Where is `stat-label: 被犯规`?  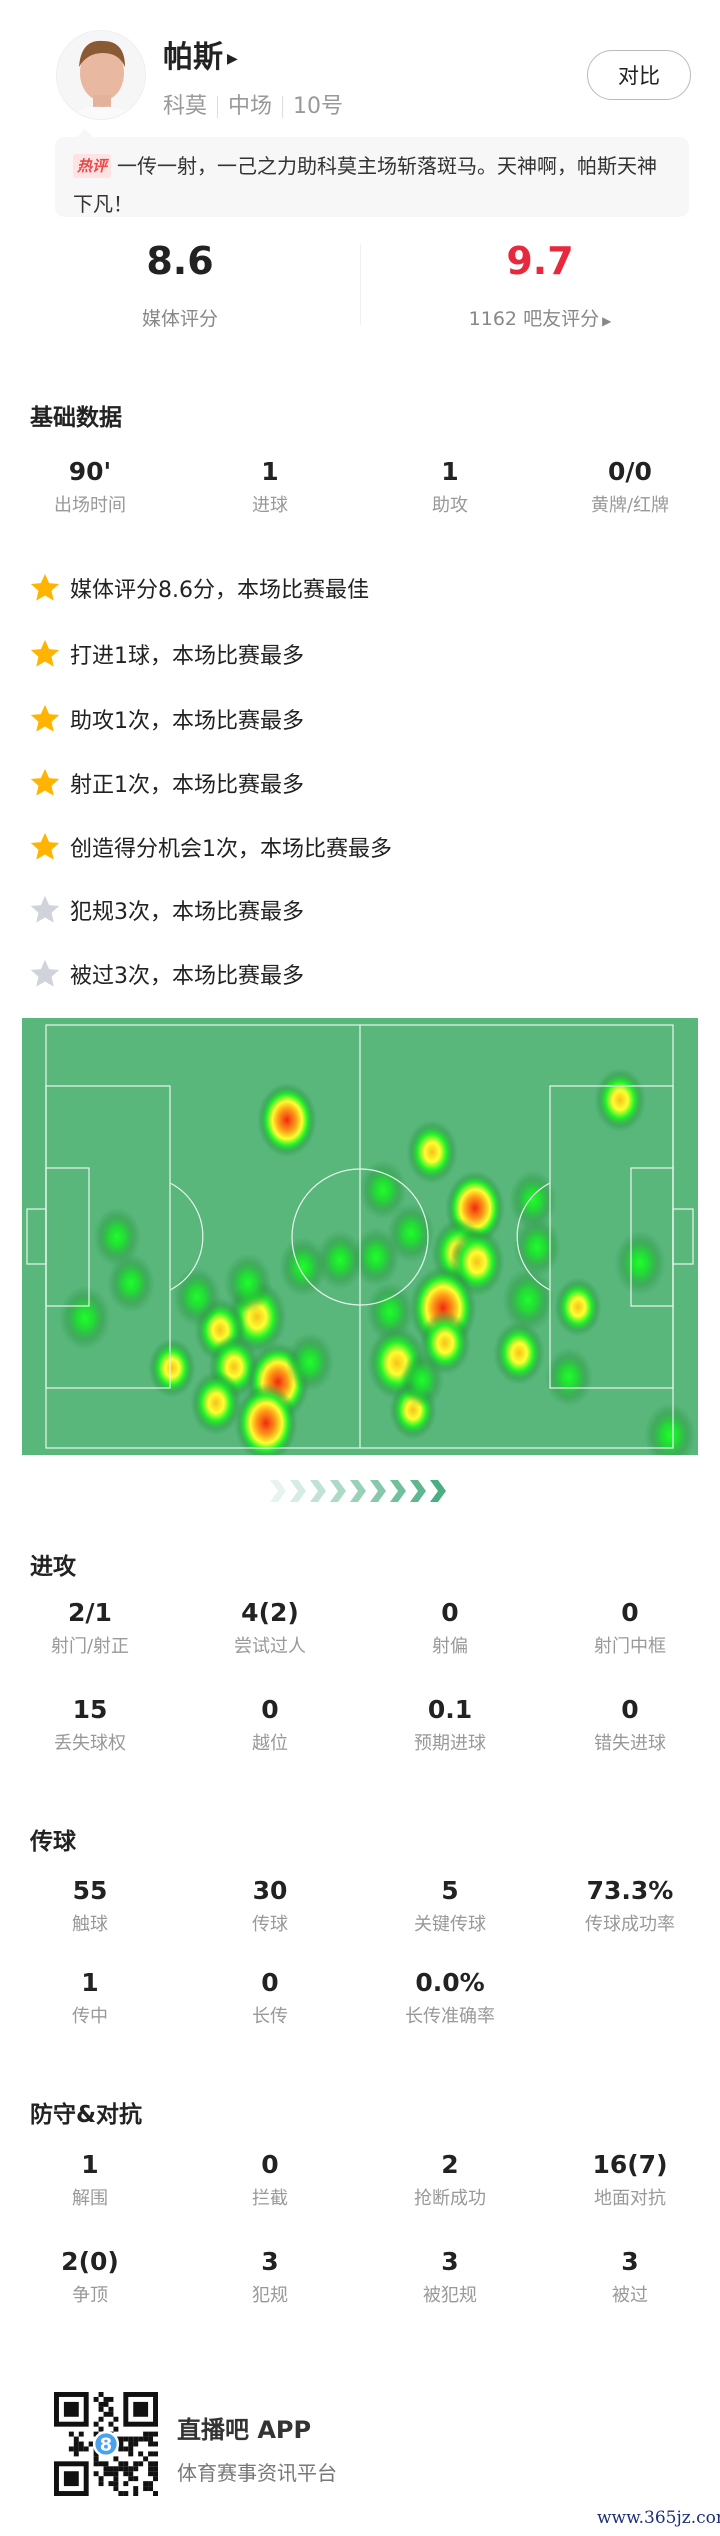 stat-label: 被犯规 is located at coordinates (450, 2295).